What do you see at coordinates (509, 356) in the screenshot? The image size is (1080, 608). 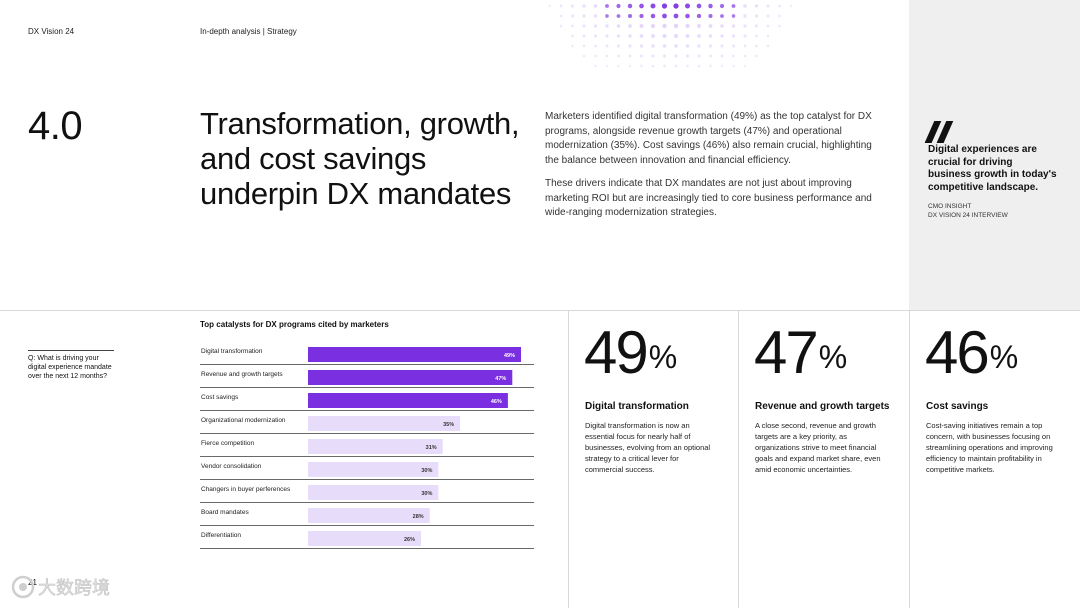 I see `data-label: 49%` at bounding box center [509, 356].